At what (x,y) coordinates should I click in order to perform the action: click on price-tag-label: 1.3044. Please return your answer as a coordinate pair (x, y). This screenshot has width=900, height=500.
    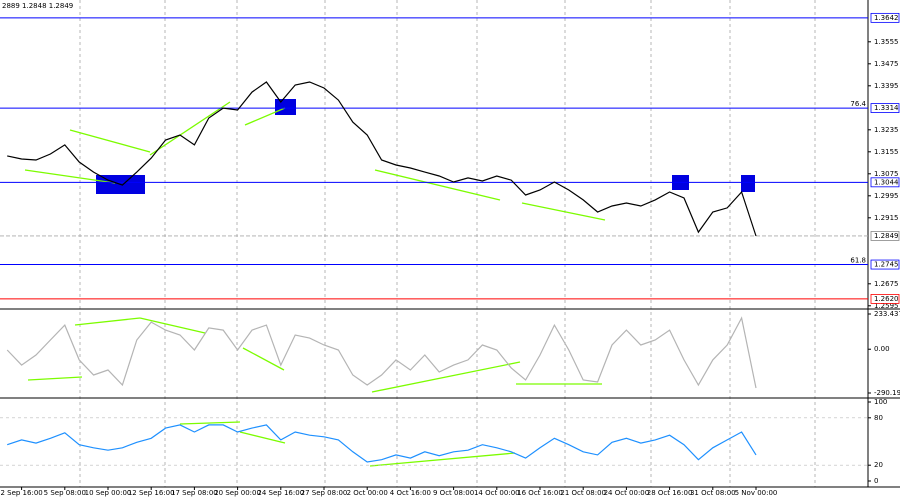
    Looking at the image, I should click on (886, 182).